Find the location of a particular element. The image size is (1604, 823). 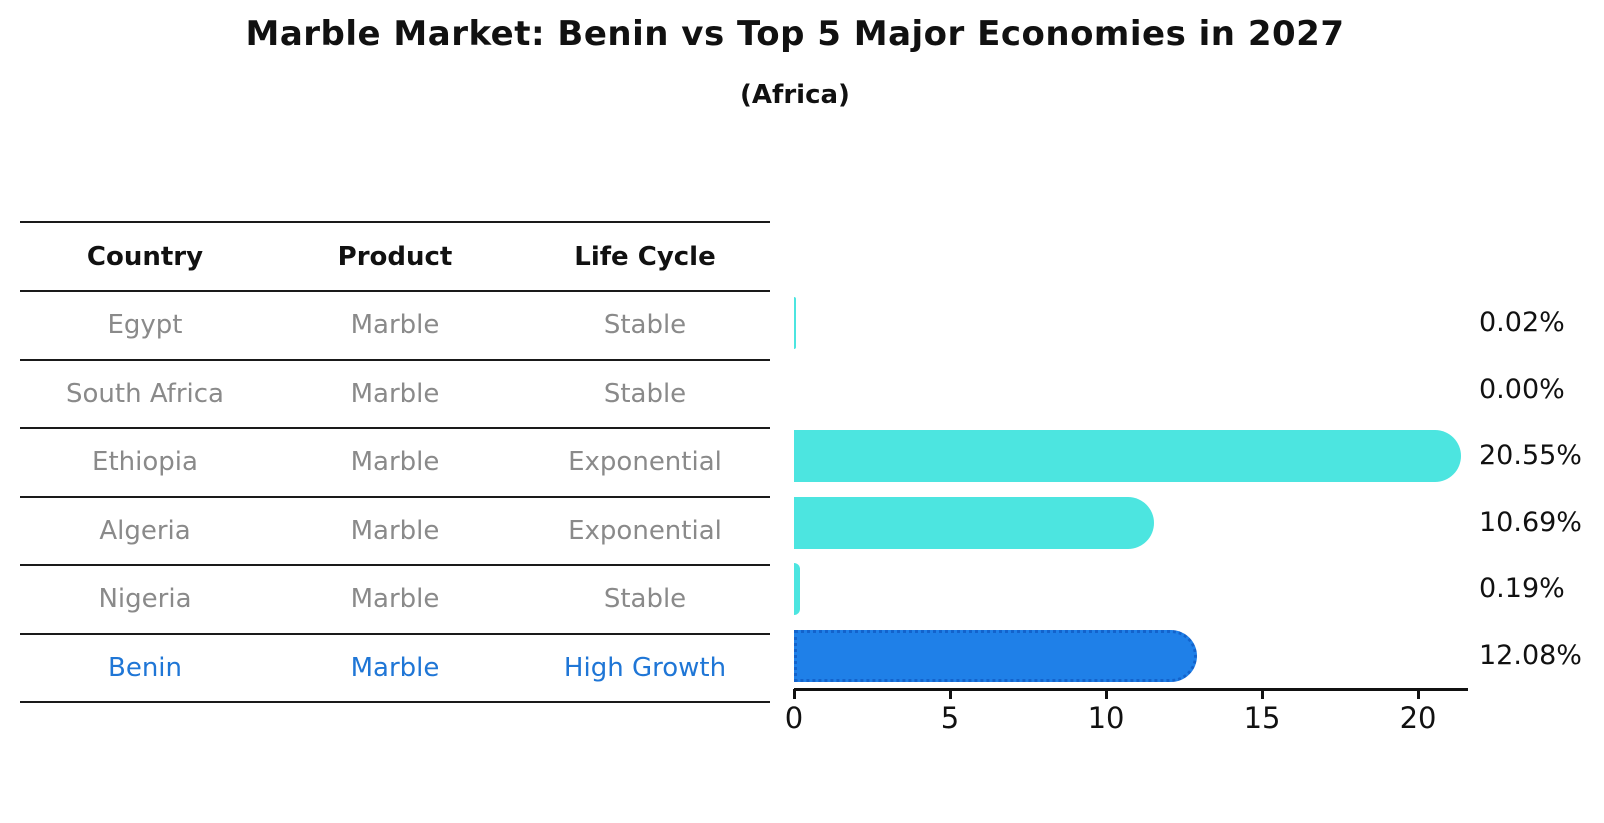

bar-algeria is located at coordinates (974, 522).